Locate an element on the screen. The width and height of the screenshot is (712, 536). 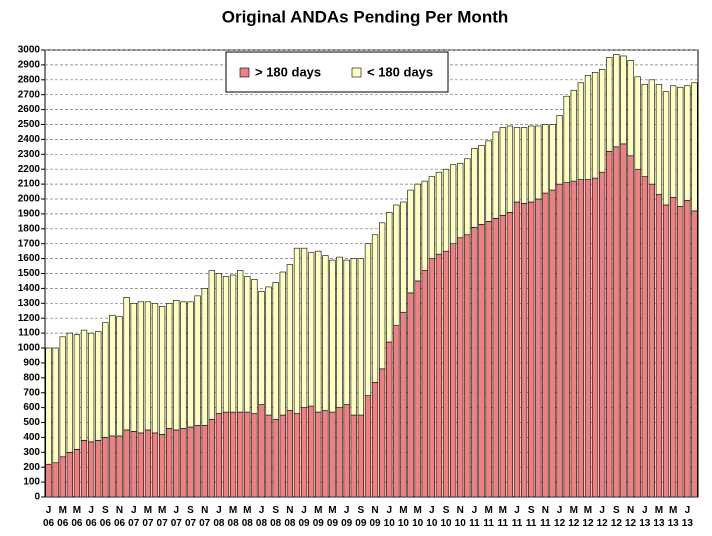
x-tick-label-part: 09 is located at coordinates (305, 523).